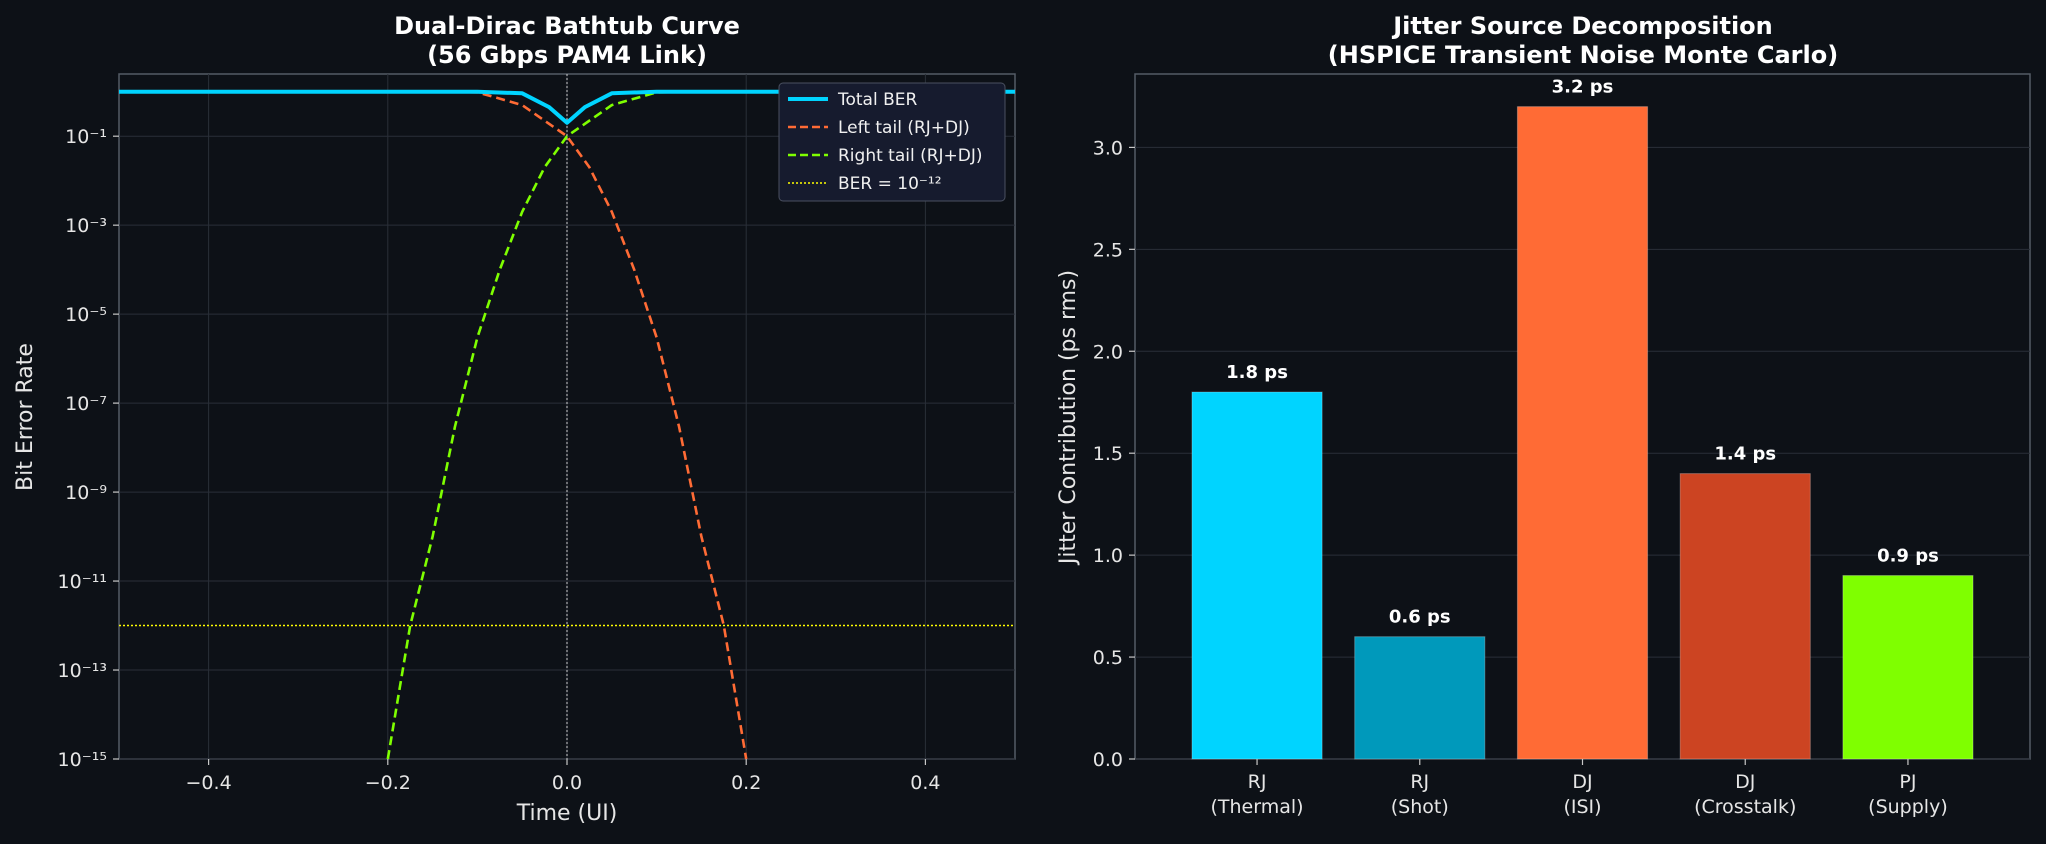 The image size is (2046, 844). Describe the element at coordinates (1419, 782) in the screenshot. I see `jitter-category-label-line1-1: RJ` at that location.